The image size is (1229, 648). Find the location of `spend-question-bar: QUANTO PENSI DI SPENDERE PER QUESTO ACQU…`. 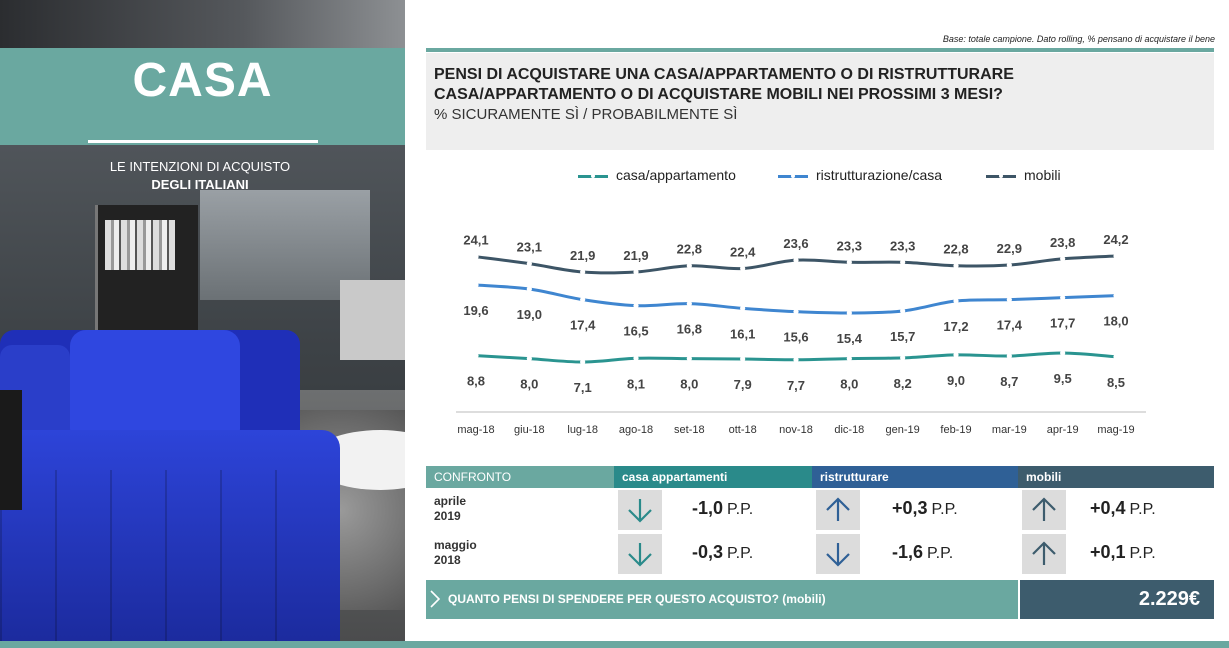

spend-question-bar: QUANTO PENSI DI SPENDERE PER QUESTO ACQU… is located at coordinates (722, 599).